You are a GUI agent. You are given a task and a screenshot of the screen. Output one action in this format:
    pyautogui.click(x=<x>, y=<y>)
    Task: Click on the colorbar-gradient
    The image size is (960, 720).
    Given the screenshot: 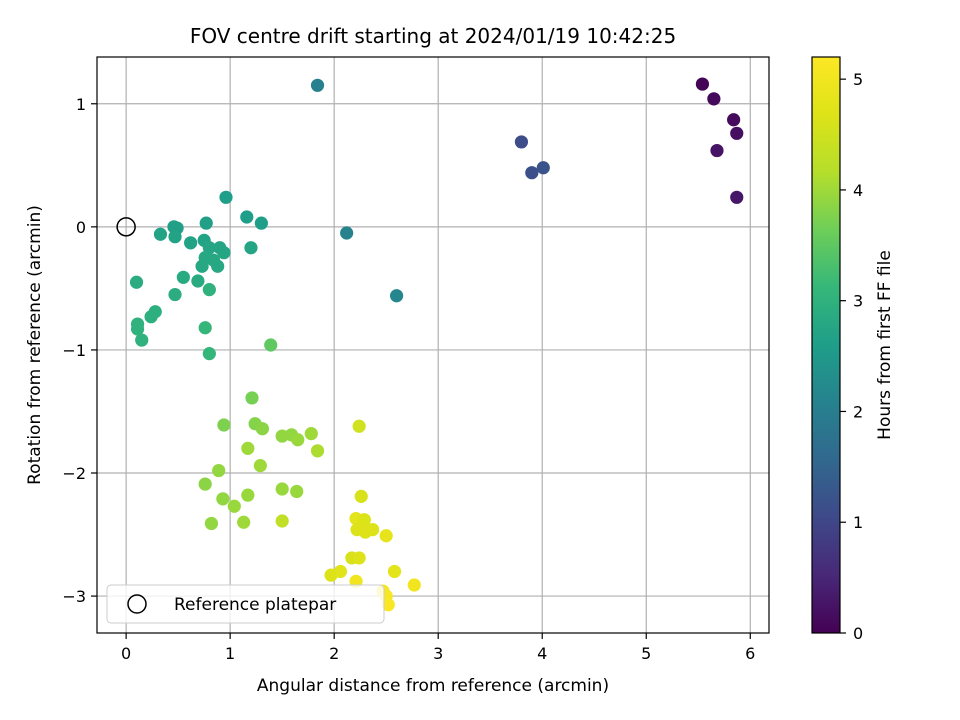 What is the action you would take?
    pyautogui.click(x=826, y=345)
    